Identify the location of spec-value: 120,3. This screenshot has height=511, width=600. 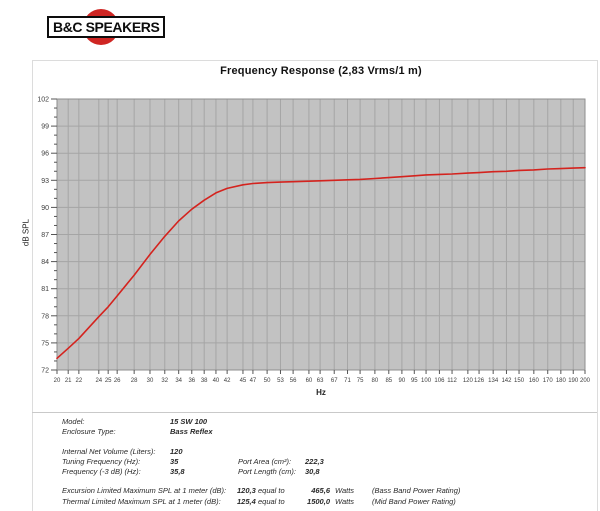
(246, 490).